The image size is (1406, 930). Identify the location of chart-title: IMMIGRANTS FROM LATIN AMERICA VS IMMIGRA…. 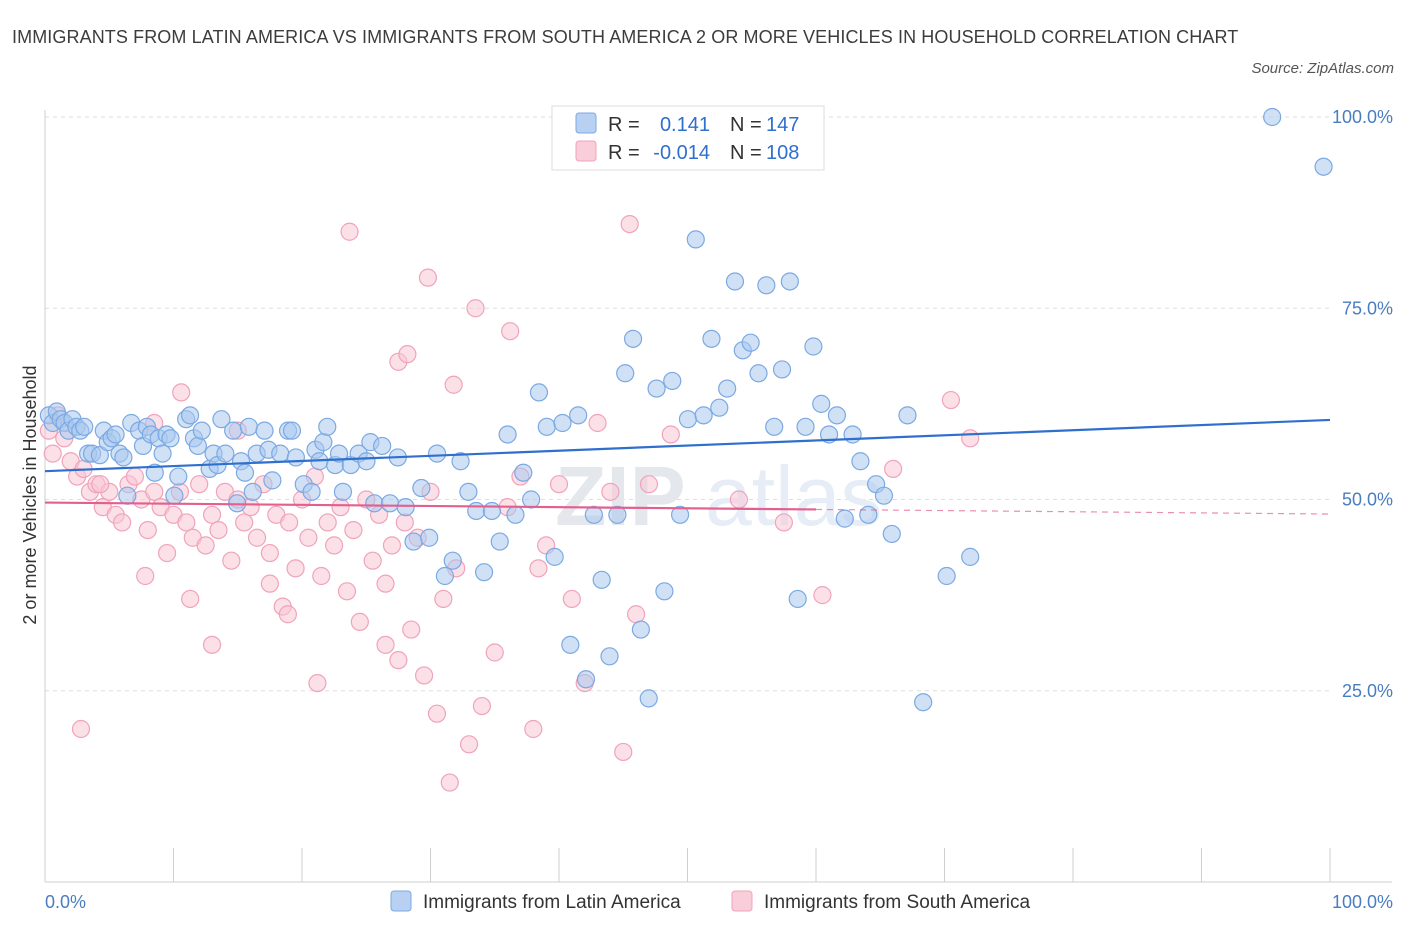
(625, 37).